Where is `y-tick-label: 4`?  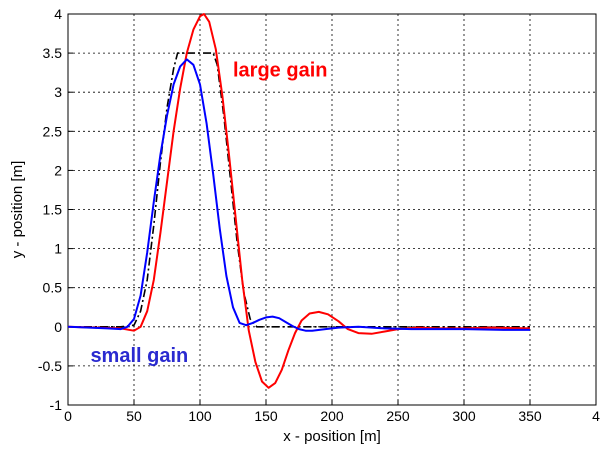
y-tick-label: 4 is located at coordinates (58, 14).